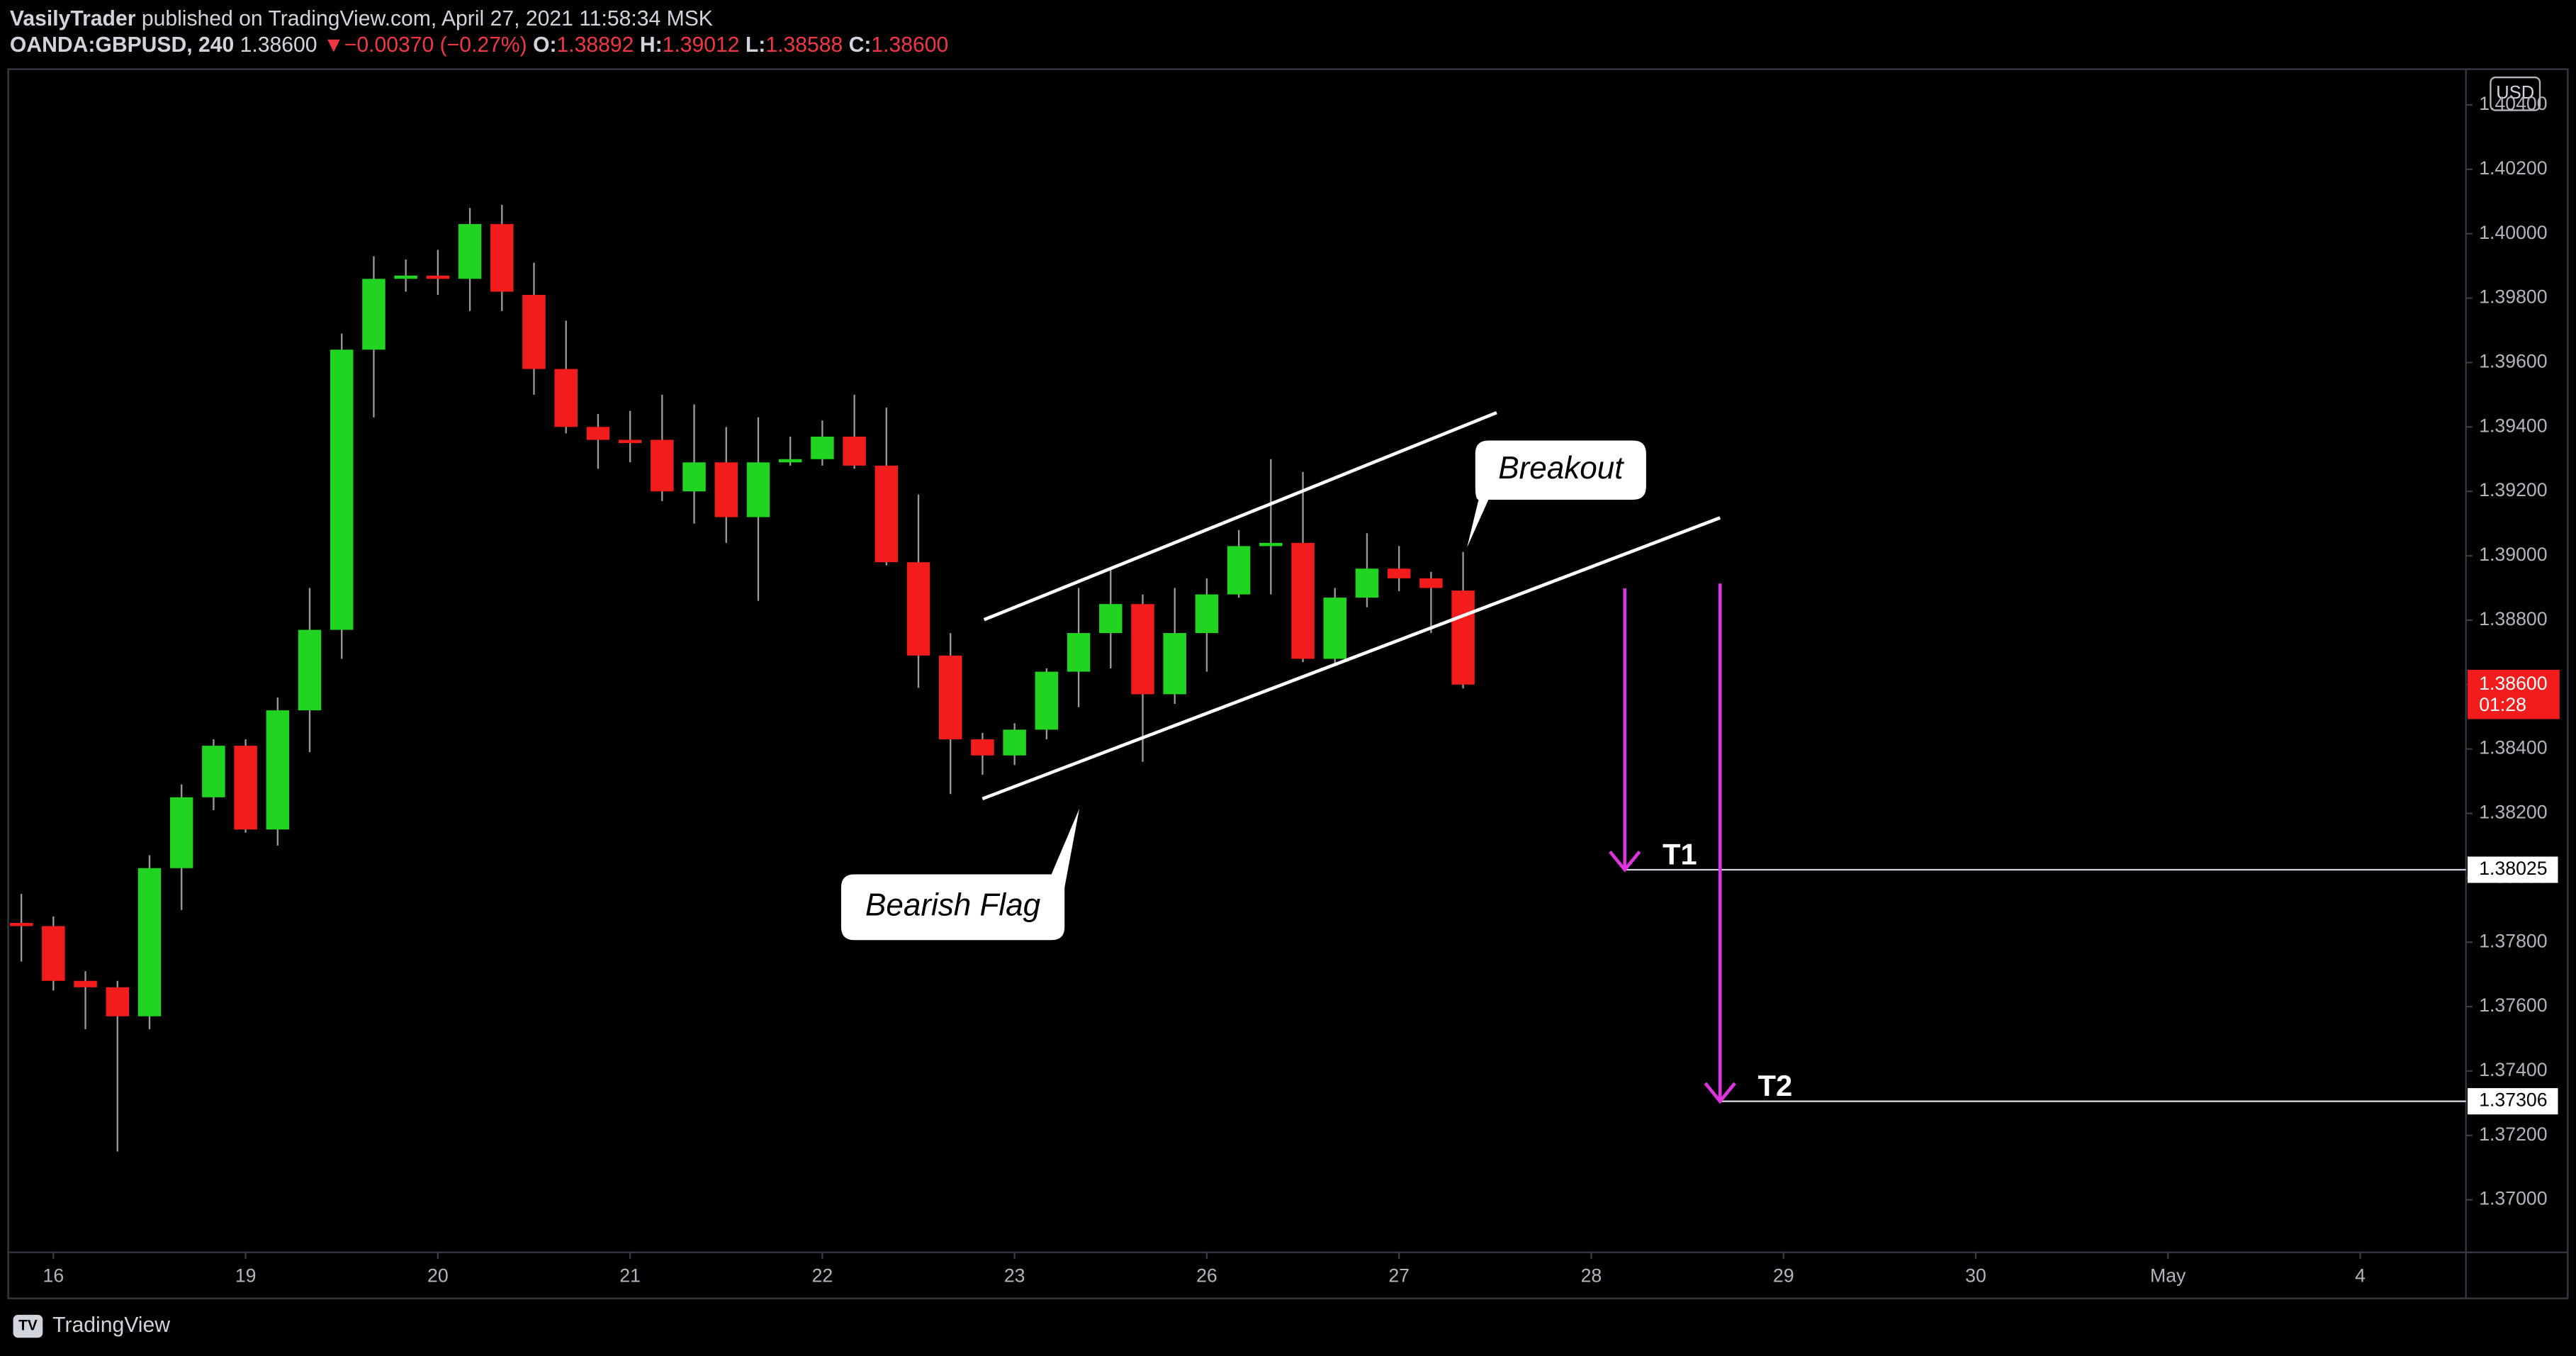 The width and height of the screenshot is (2576, 1356). I want to click on target-price-label: 1.38025, so click(2513, 868).